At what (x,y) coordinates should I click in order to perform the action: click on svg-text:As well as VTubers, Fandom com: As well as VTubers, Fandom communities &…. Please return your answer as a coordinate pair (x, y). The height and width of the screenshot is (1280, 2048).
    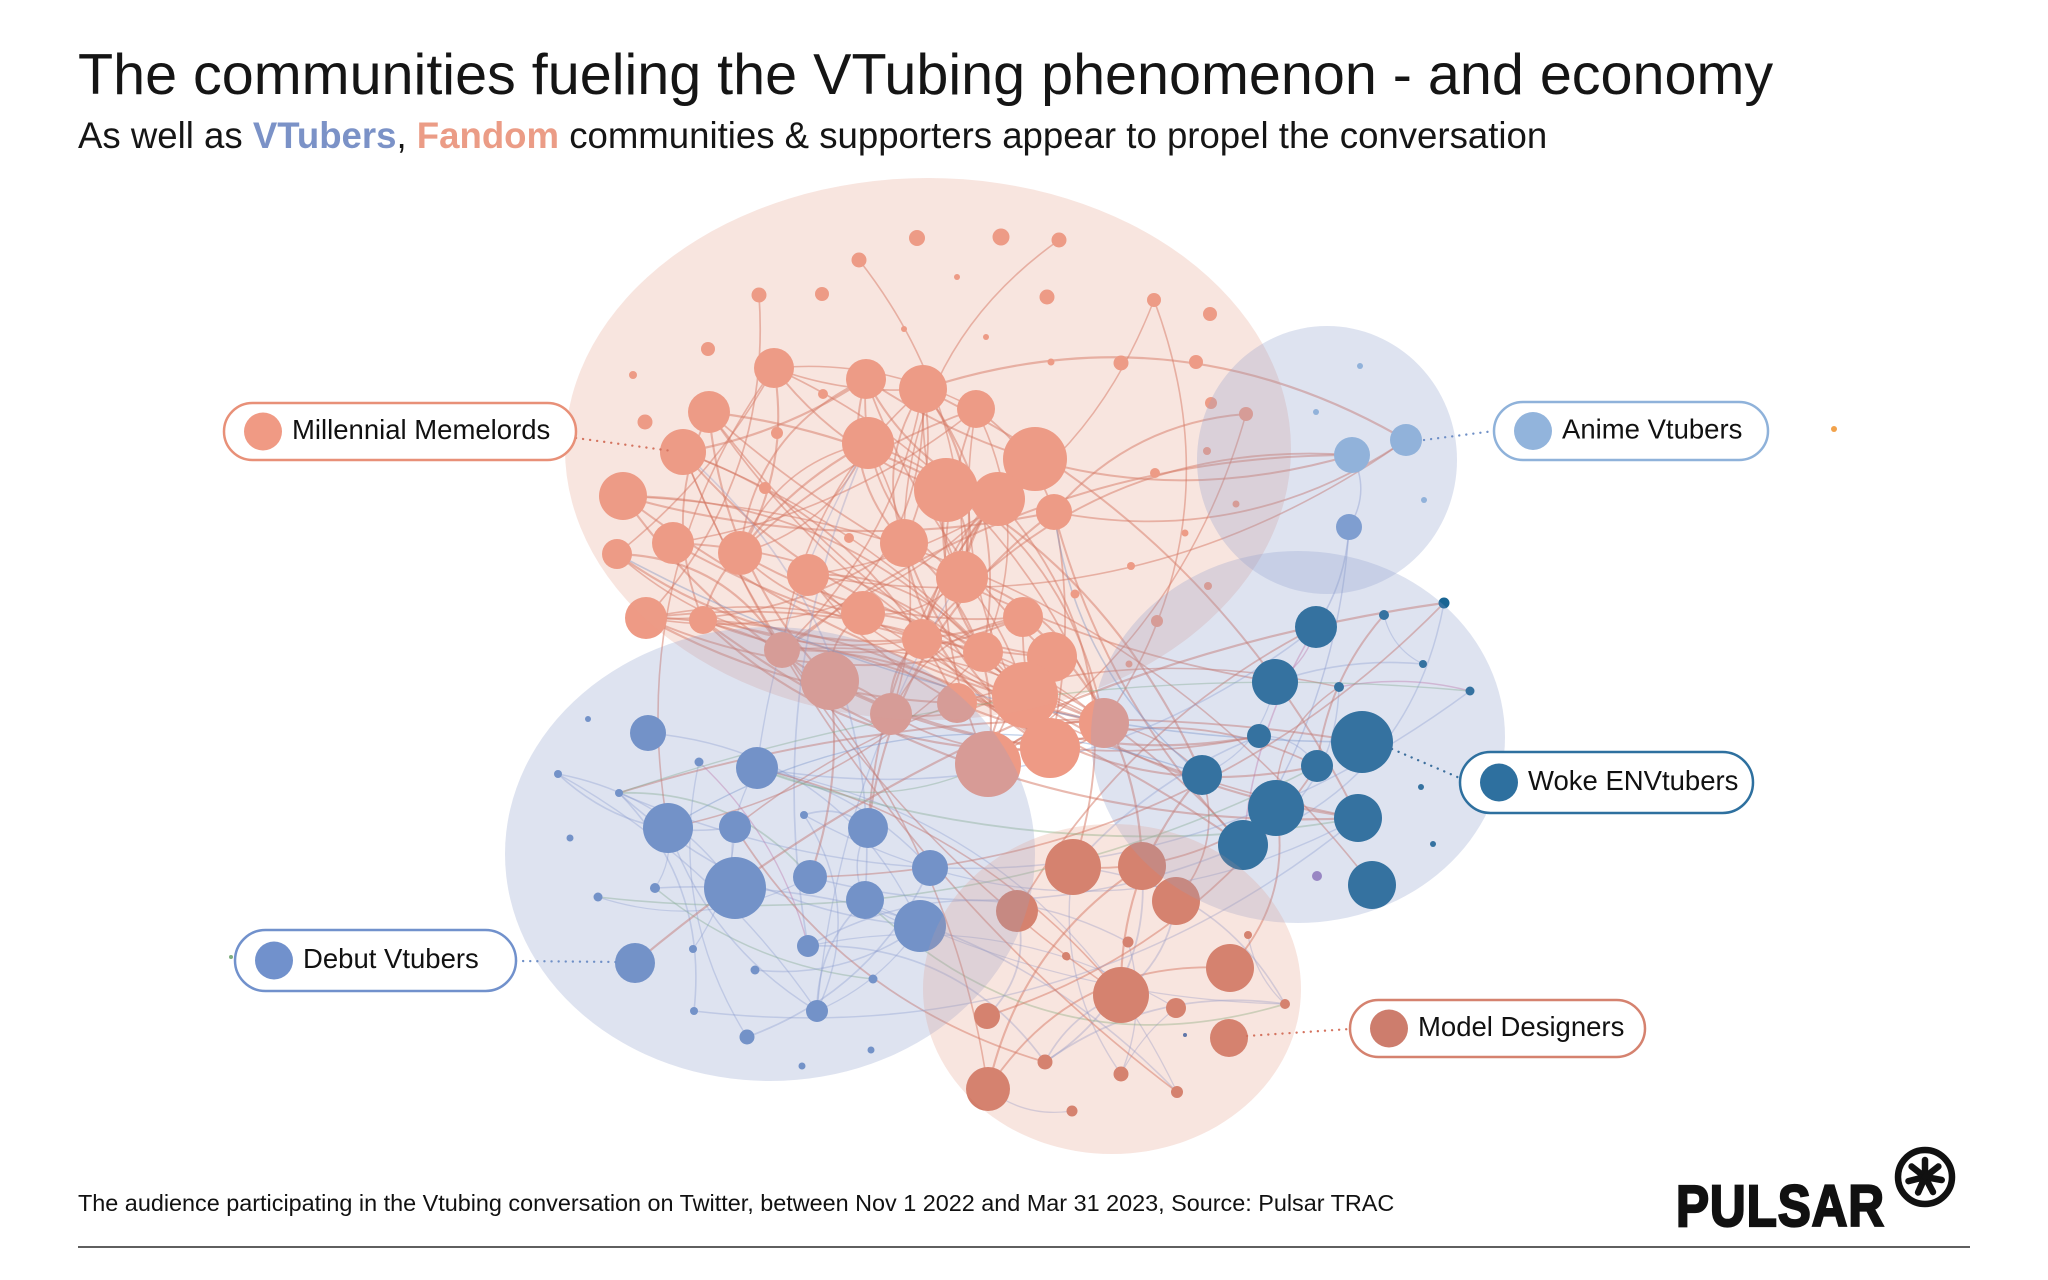
    Looking at the image, I should click on (812, 135).